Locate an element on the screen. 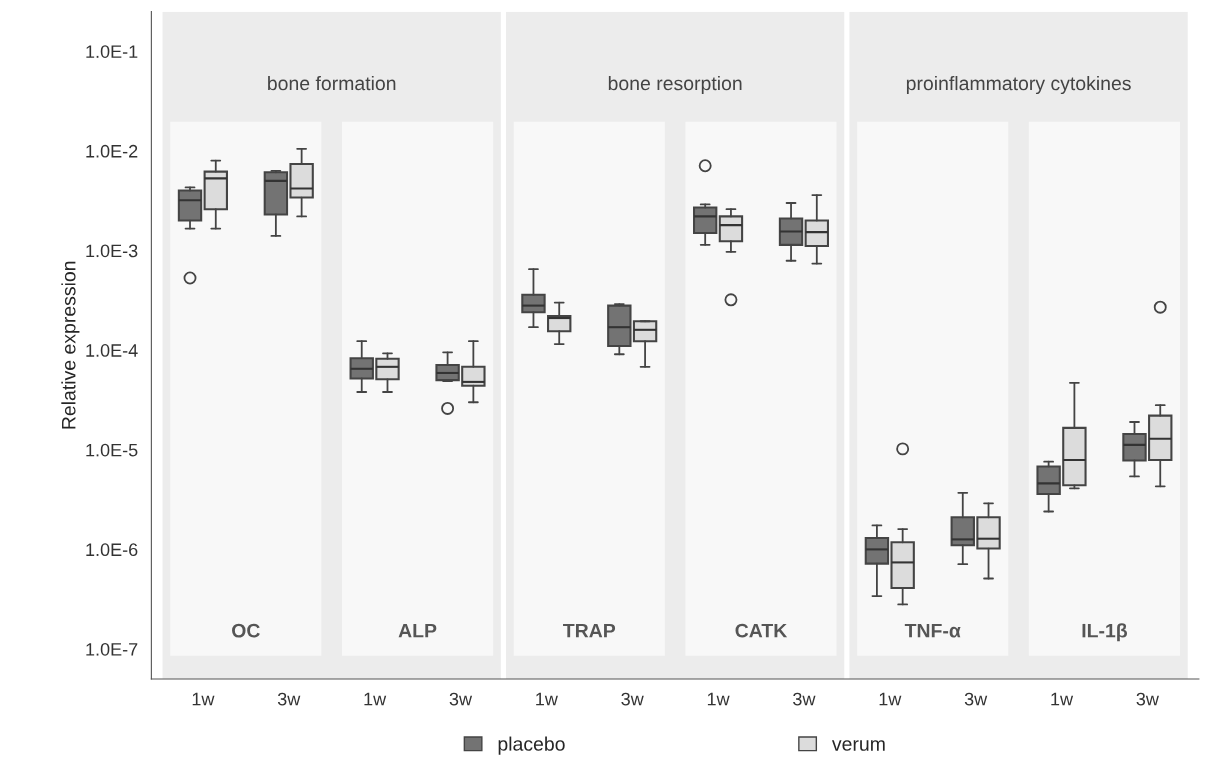 This screenshot has height=776, width=1211. annotation: bone resorption is located at coordinates (675, 85).